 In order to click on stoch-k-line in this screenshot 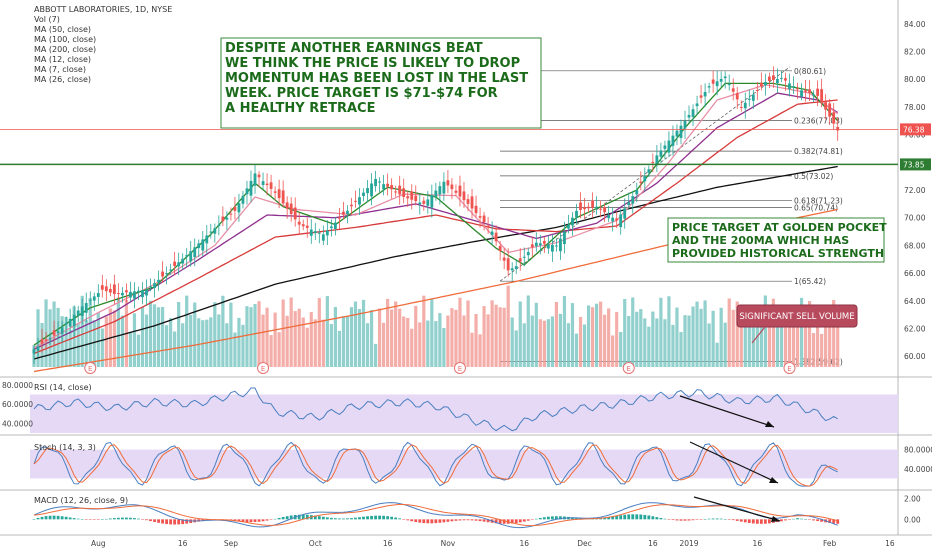, I will do `click(435, 464)`.